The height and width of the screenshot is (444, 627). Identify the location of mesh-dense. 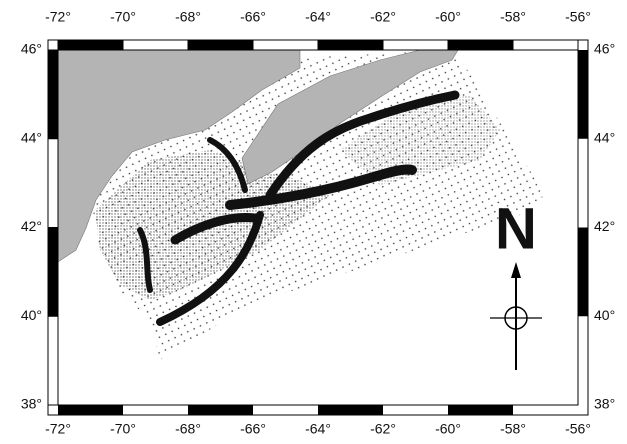
(420, 140).